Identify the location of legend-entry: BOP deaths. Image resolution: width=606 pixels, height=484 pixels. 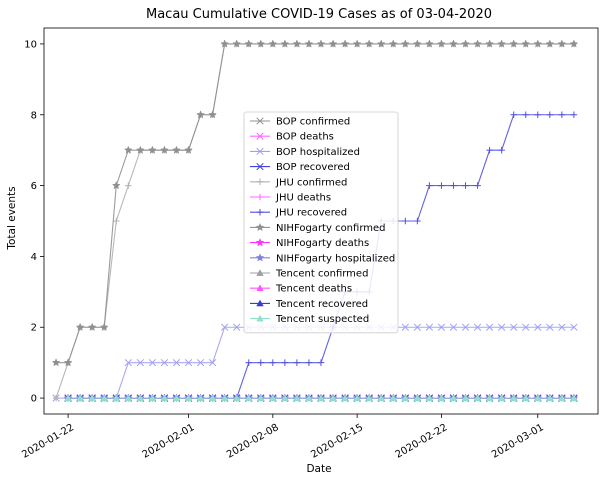
(292, 137).